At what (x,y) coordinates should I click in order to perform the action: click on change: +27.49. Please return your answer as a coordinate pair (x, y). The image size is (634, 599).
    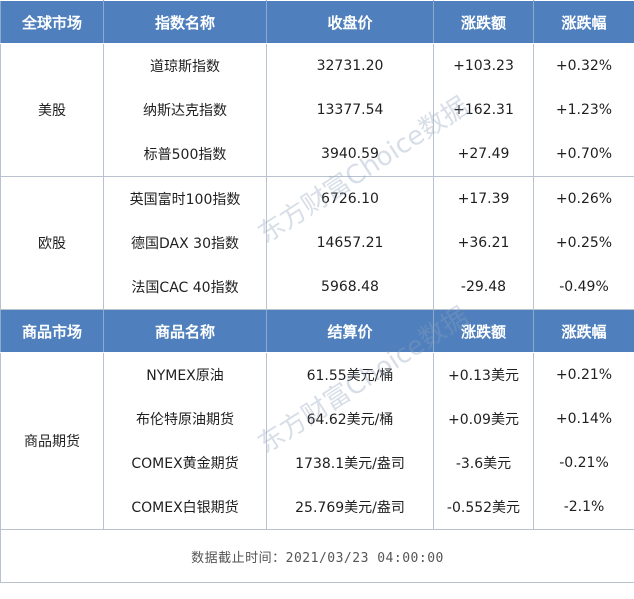
    Looking at the image, I should click on (483, 154).